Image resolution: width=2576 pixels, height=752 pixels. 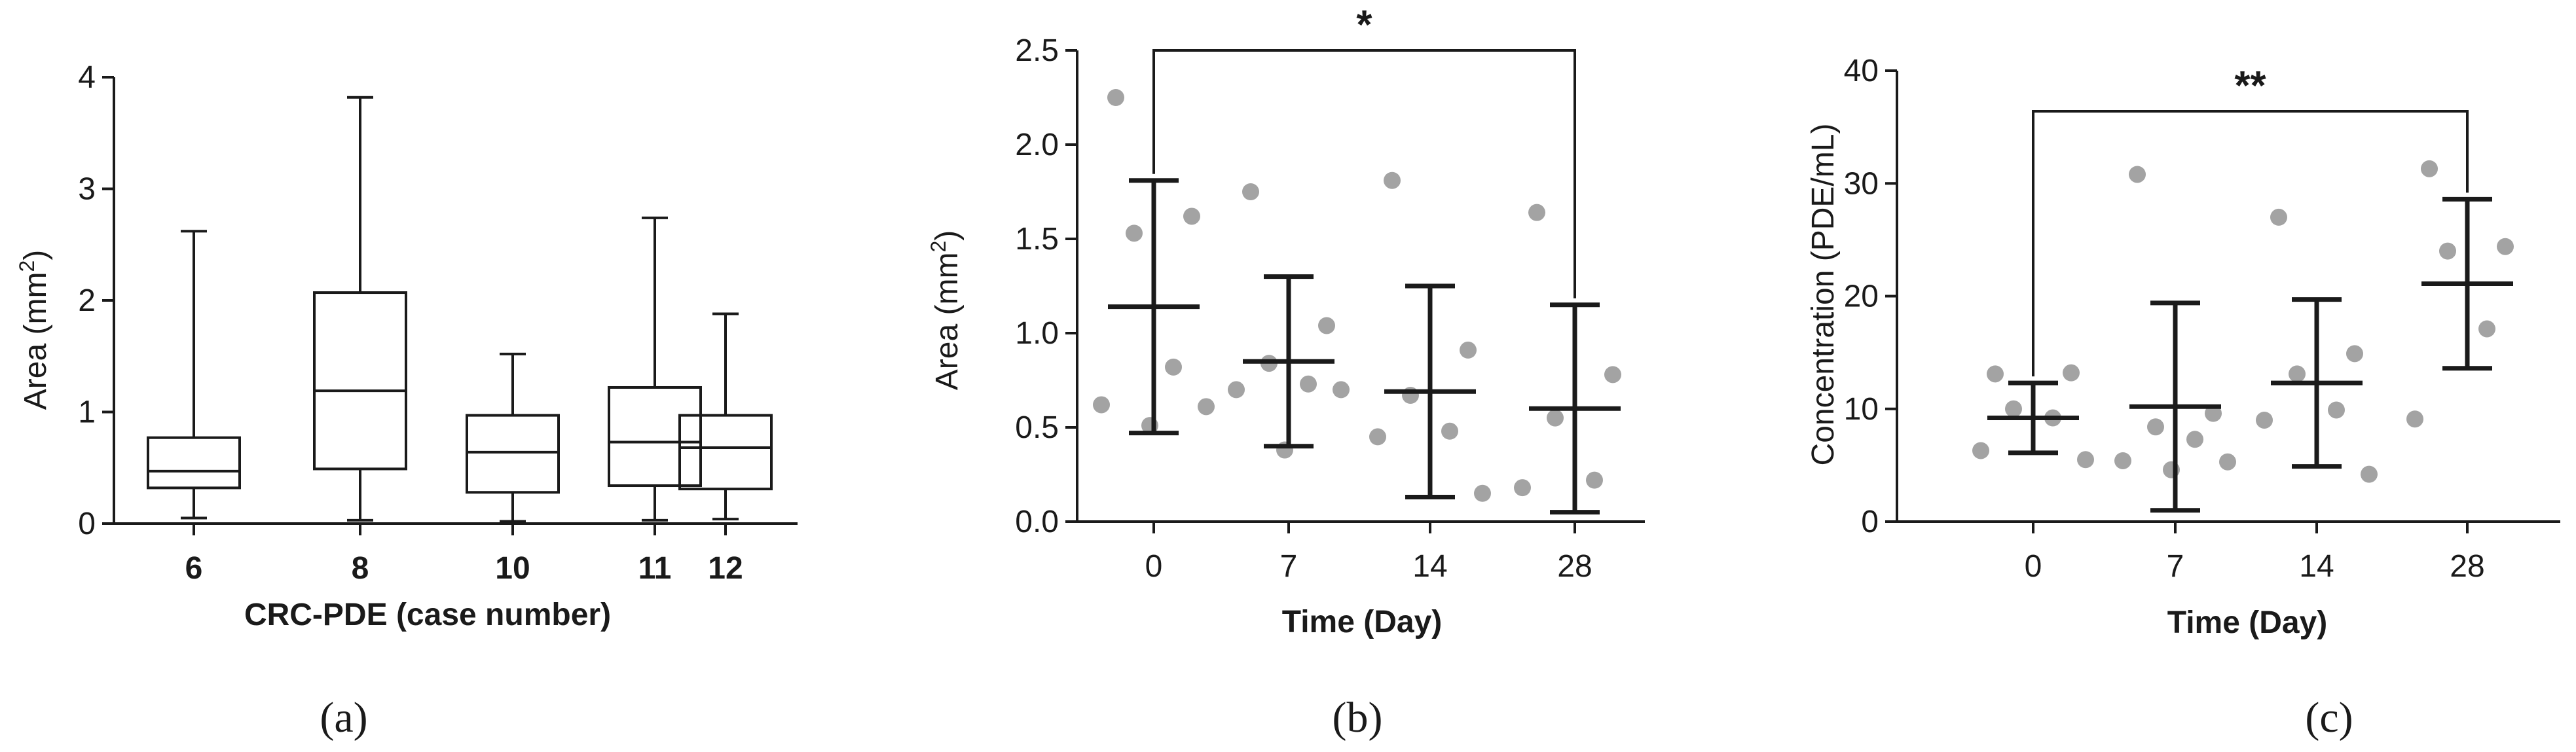 I want to click on panel-c-x-tick-label: 7, so click(x=2175, y=566).